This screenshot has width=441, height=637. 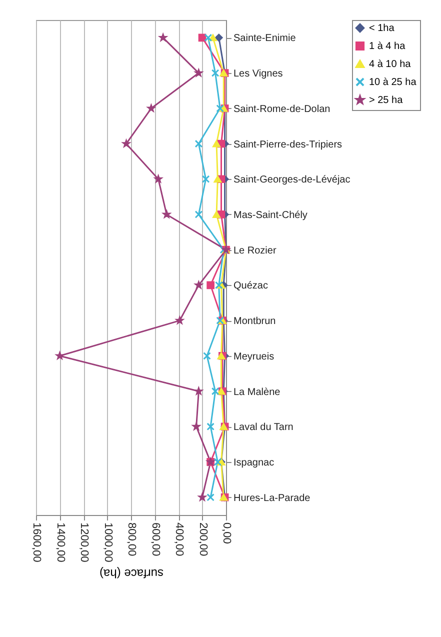 What do you see at coordinates (292, 180) in the screenshot?
I see `y-tick-label: Saint-Georges-de-Lévéjac` at bounding box center [292, 180].